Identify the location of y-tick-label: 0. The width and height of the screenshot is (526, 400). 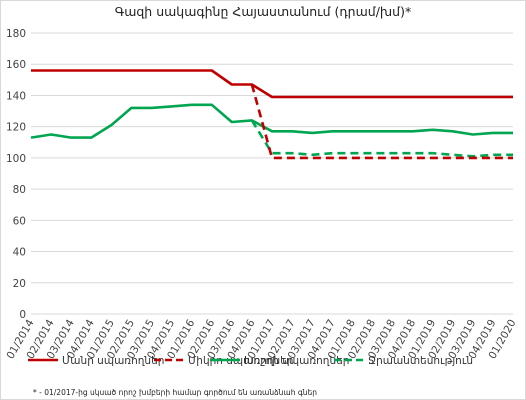
(22, 315).